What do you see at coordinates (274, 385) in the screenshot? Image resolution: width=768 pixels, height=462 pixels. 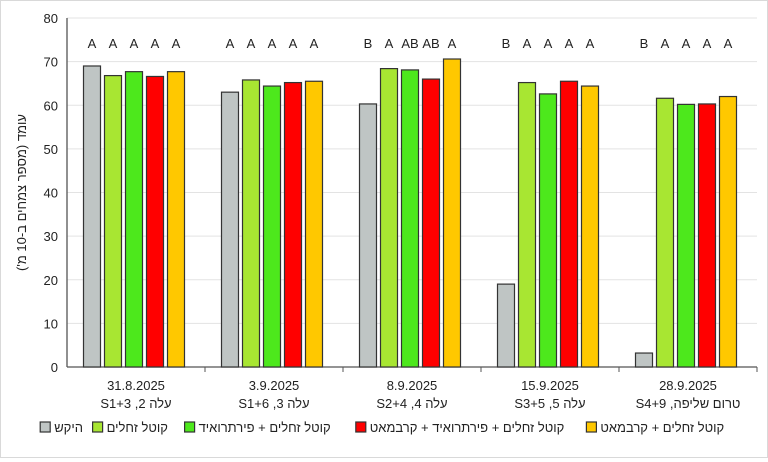 I see `x-category-date: 3.9.2025` at bounding box center [274, 385].